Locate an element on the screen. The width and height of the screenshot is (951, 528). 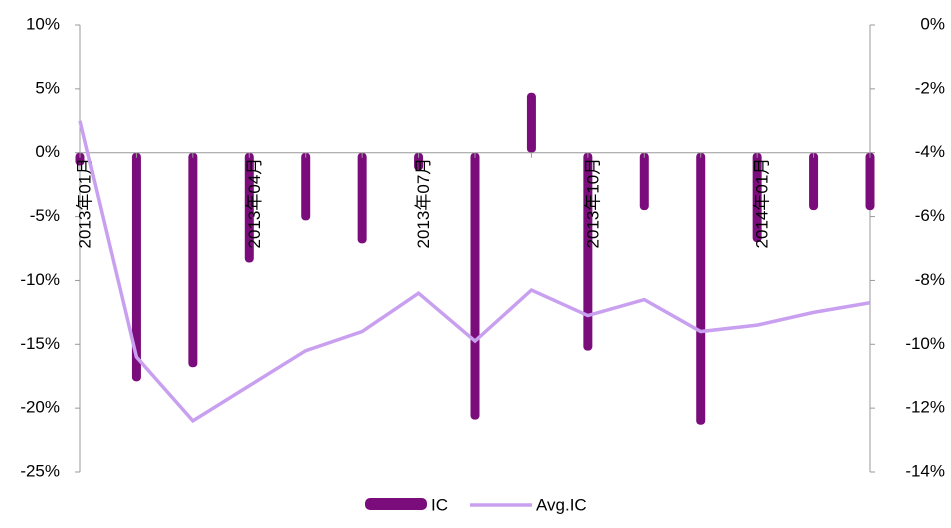
y2-tick-label: -4% is located at coordinates (930, 151).